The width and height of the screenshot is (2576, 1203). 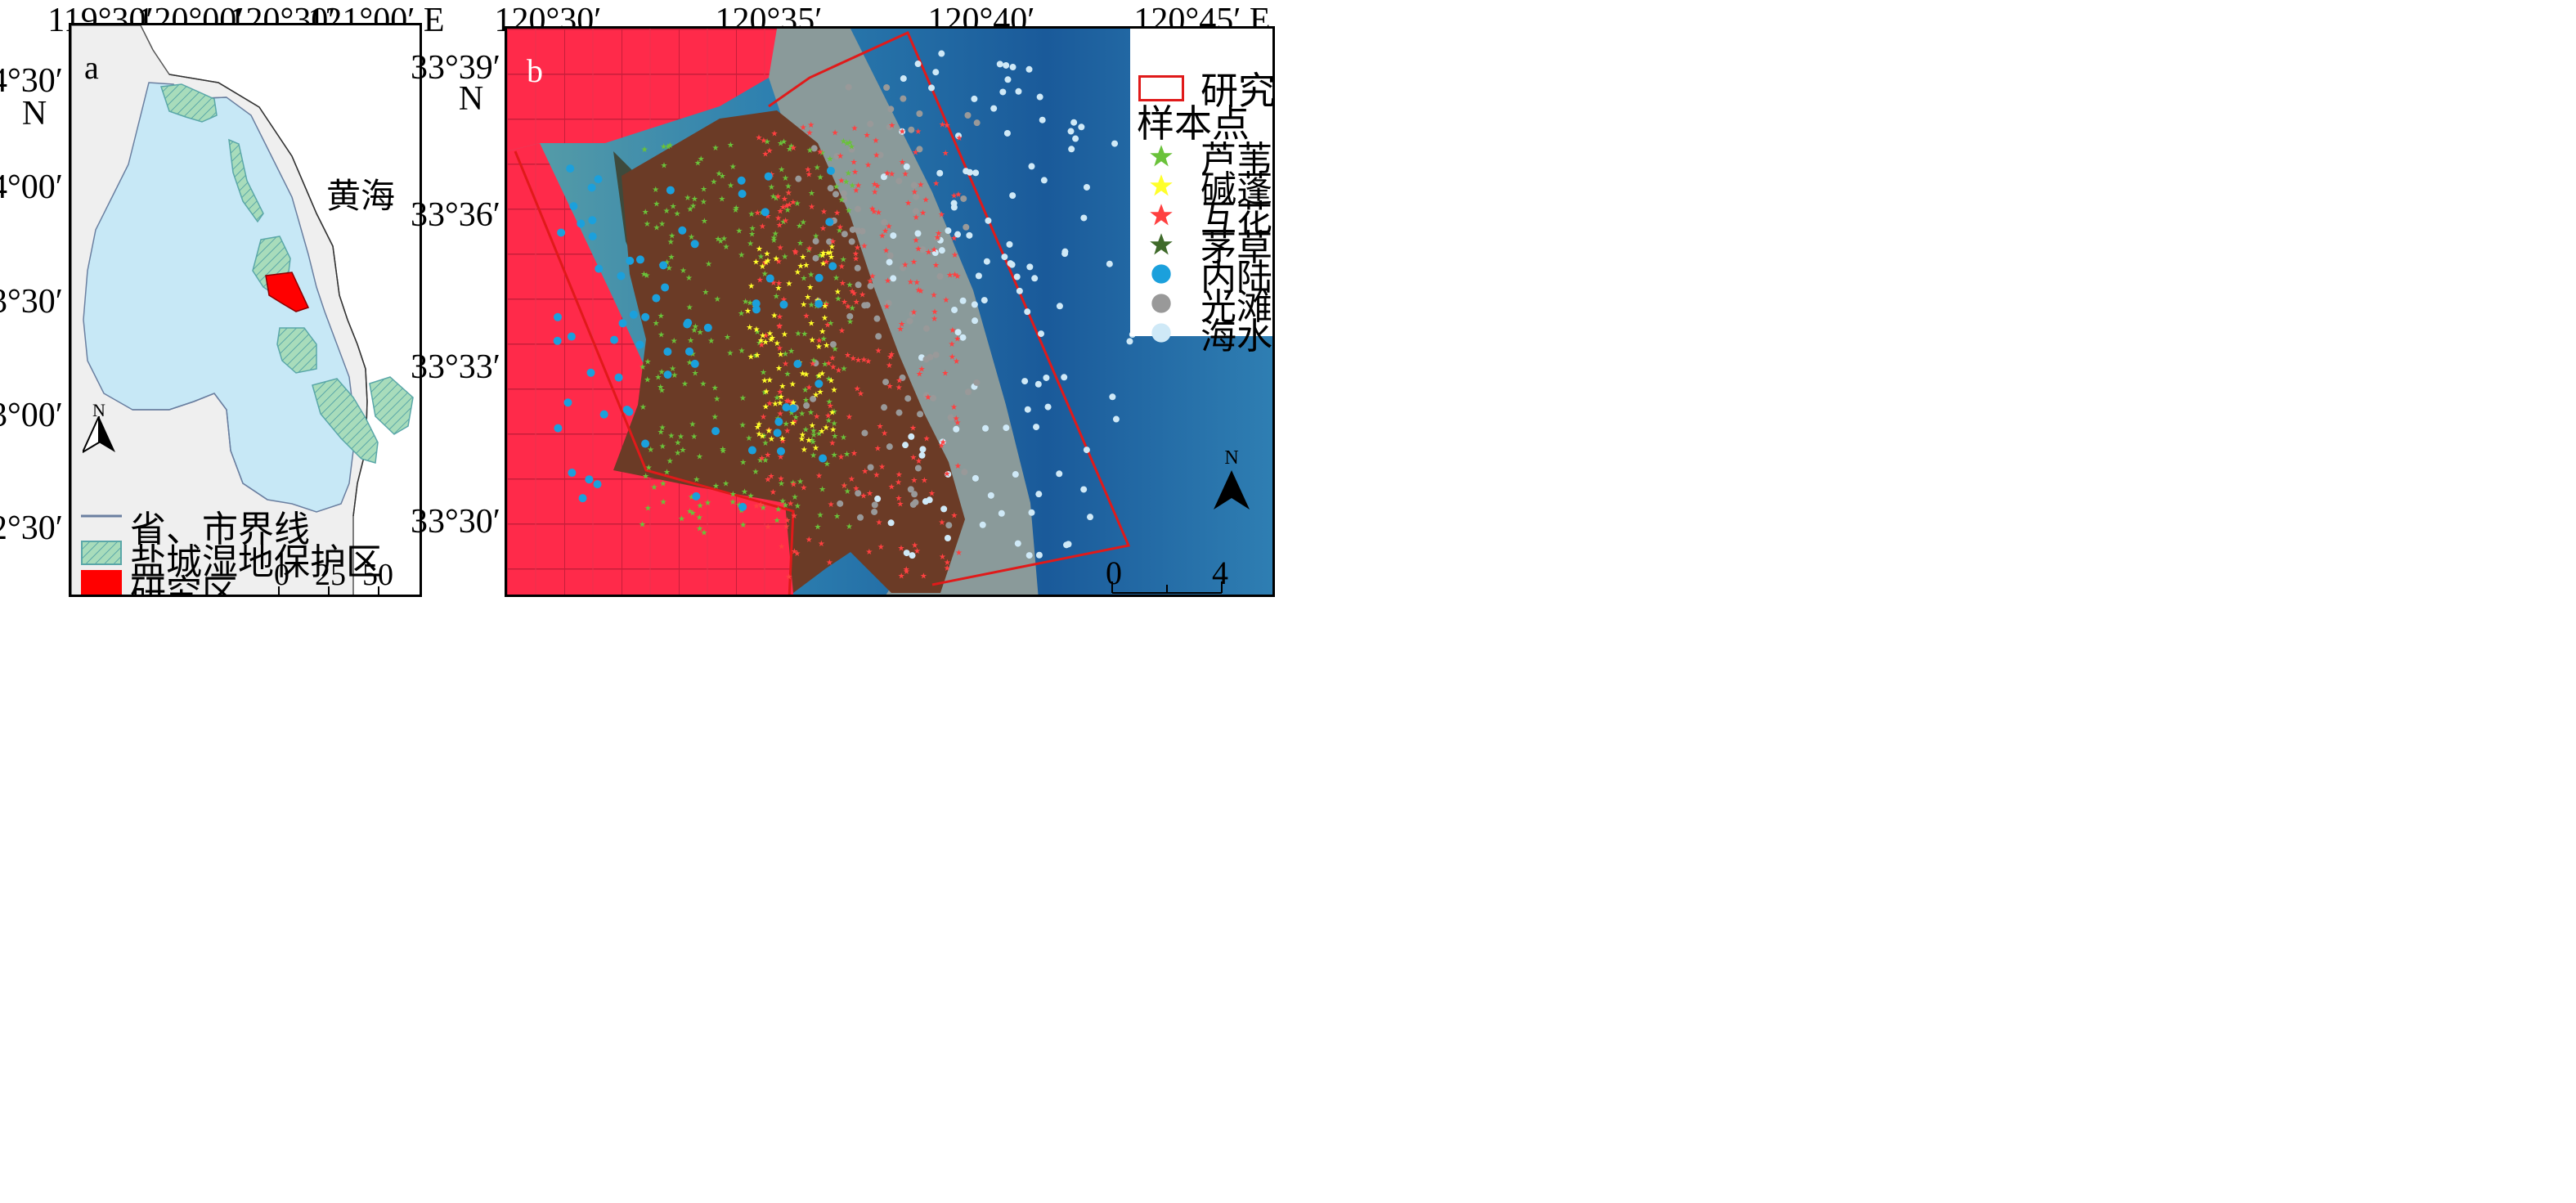 I want to click on legend-boundary-label: 省、市界线, so click(x=220, y=529).